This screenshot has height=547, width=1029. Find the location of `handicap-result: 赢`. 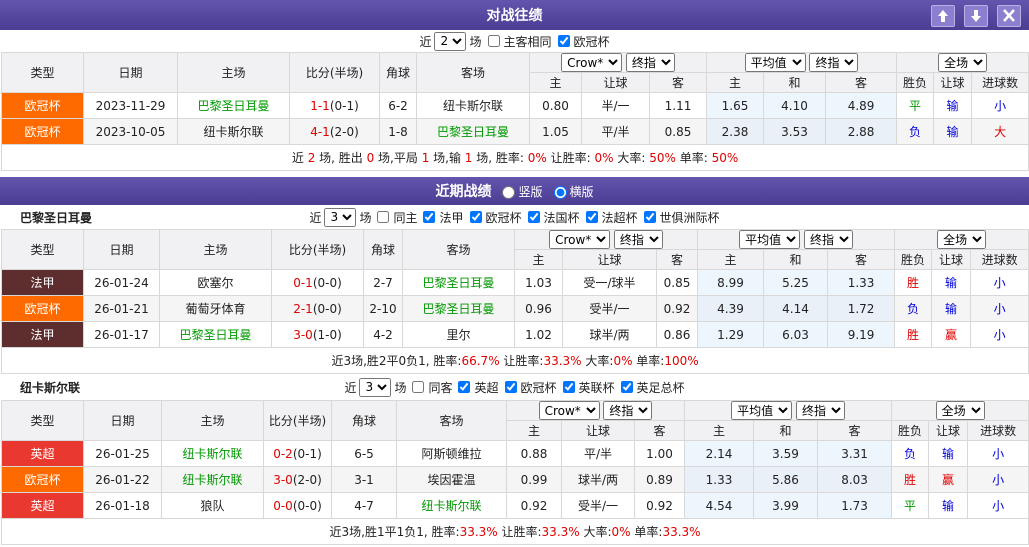

handicap-result: 赢 is located at coordinates (948, 479).